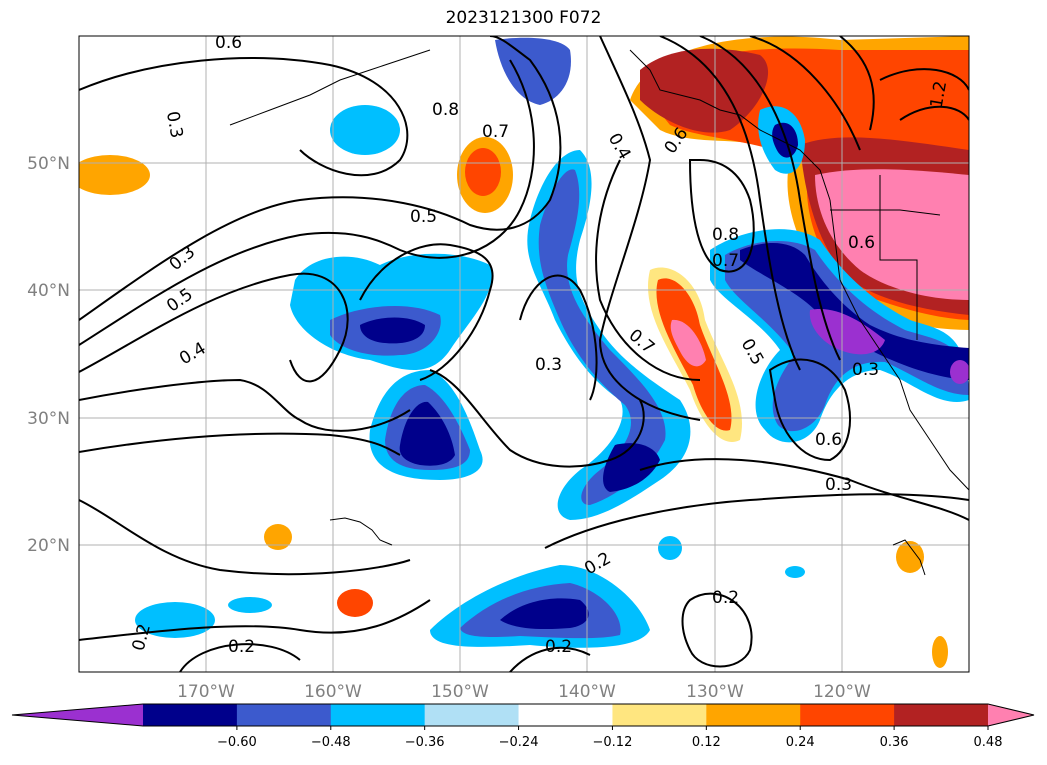 This screenshot has width=1047, height=765. What do you see at coordinates (1011, 715) in the screenshot?
I see `colorbar-extend-max` at bounding box center [1011, 715].